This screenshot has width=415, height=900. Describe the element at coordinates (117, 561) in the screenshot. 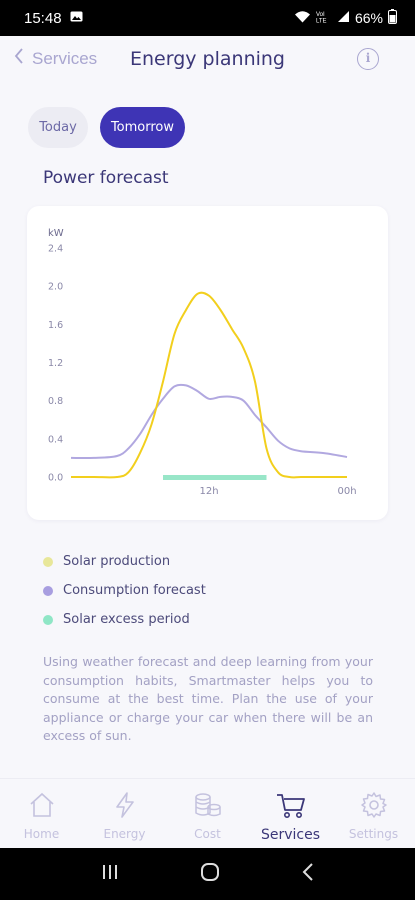

I see `legend-label-solar: Solar production` at that location.